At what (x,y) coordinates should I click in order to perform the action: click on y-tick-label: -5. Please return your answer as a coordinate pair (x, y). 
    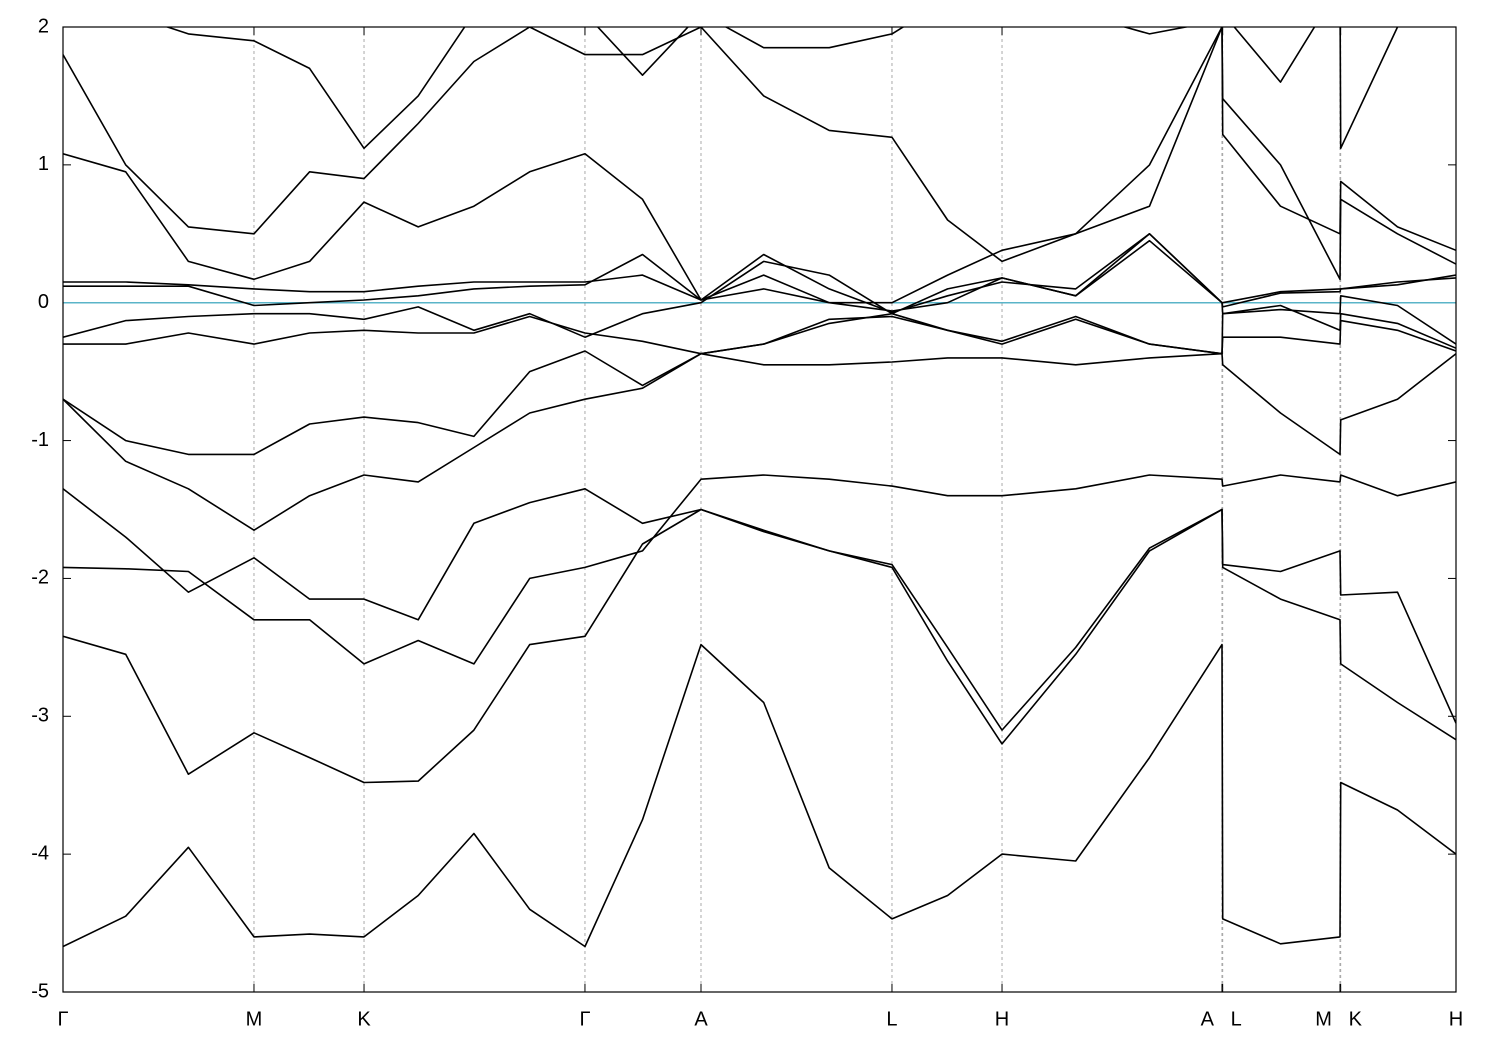
    Looking at the image, I should click on (40, 991).